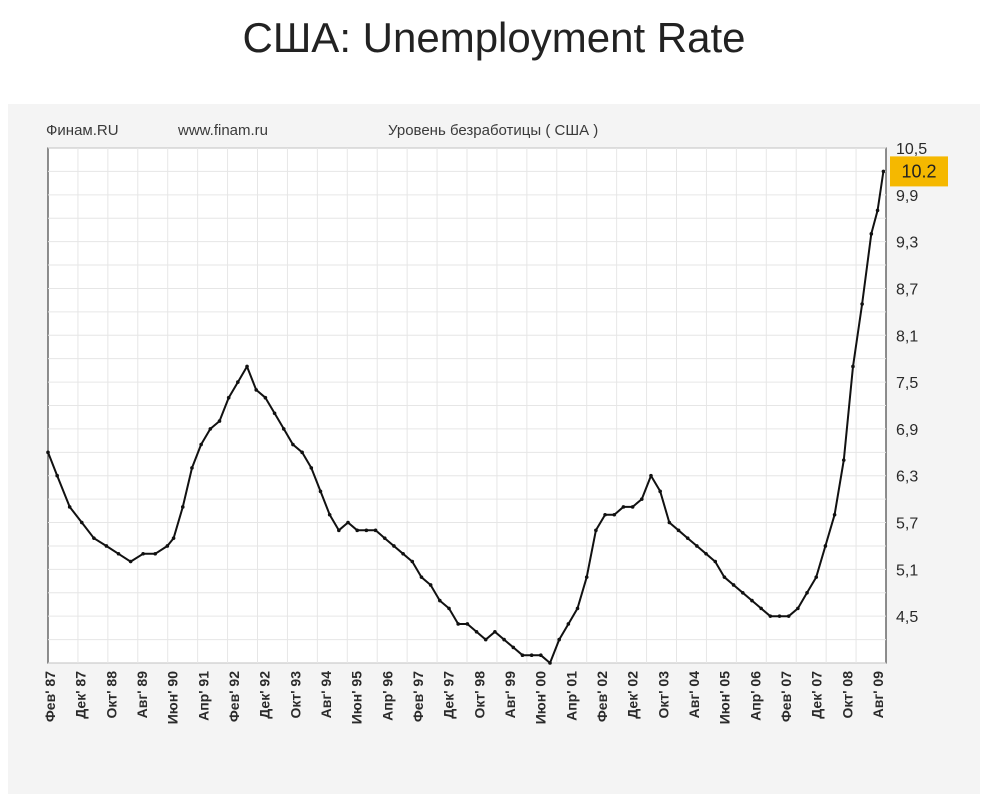  Describe the element at coordinates (203, 696) in the screenshot. I see `x-tick-label: Апр' 91` at that location.